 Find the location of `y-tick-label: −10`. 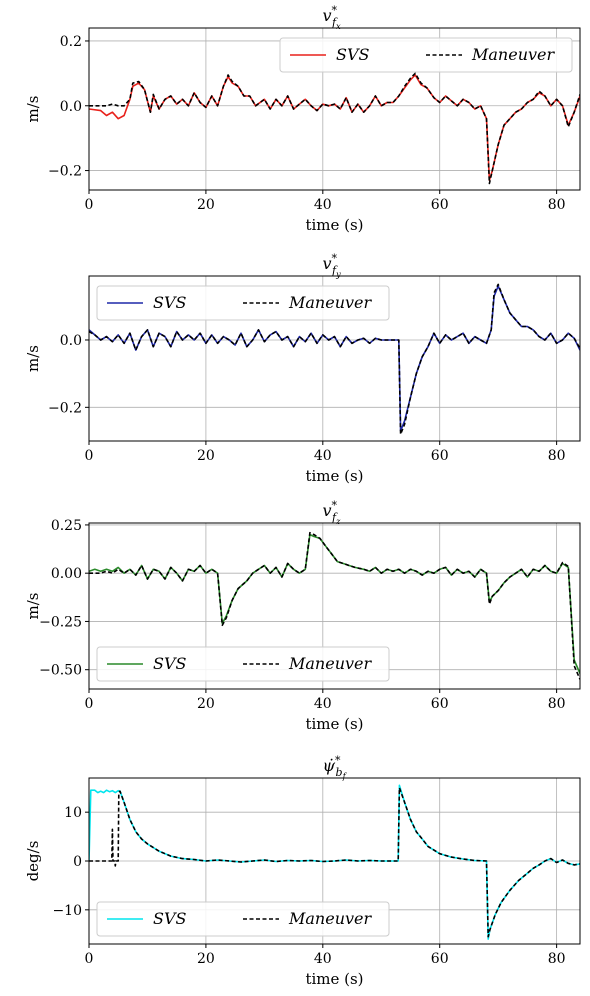

y-tick-label: −10 is located at coordinates (67, 911).